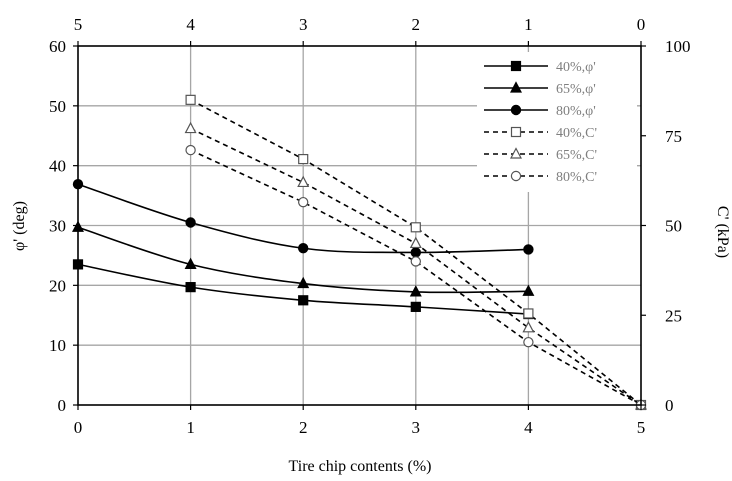 The height and width of the screenshot is (481, 732). Describe the element at coordinates (19, 226) in the screenshot. I see `y-axis-title: φ' (deg)` at that location.